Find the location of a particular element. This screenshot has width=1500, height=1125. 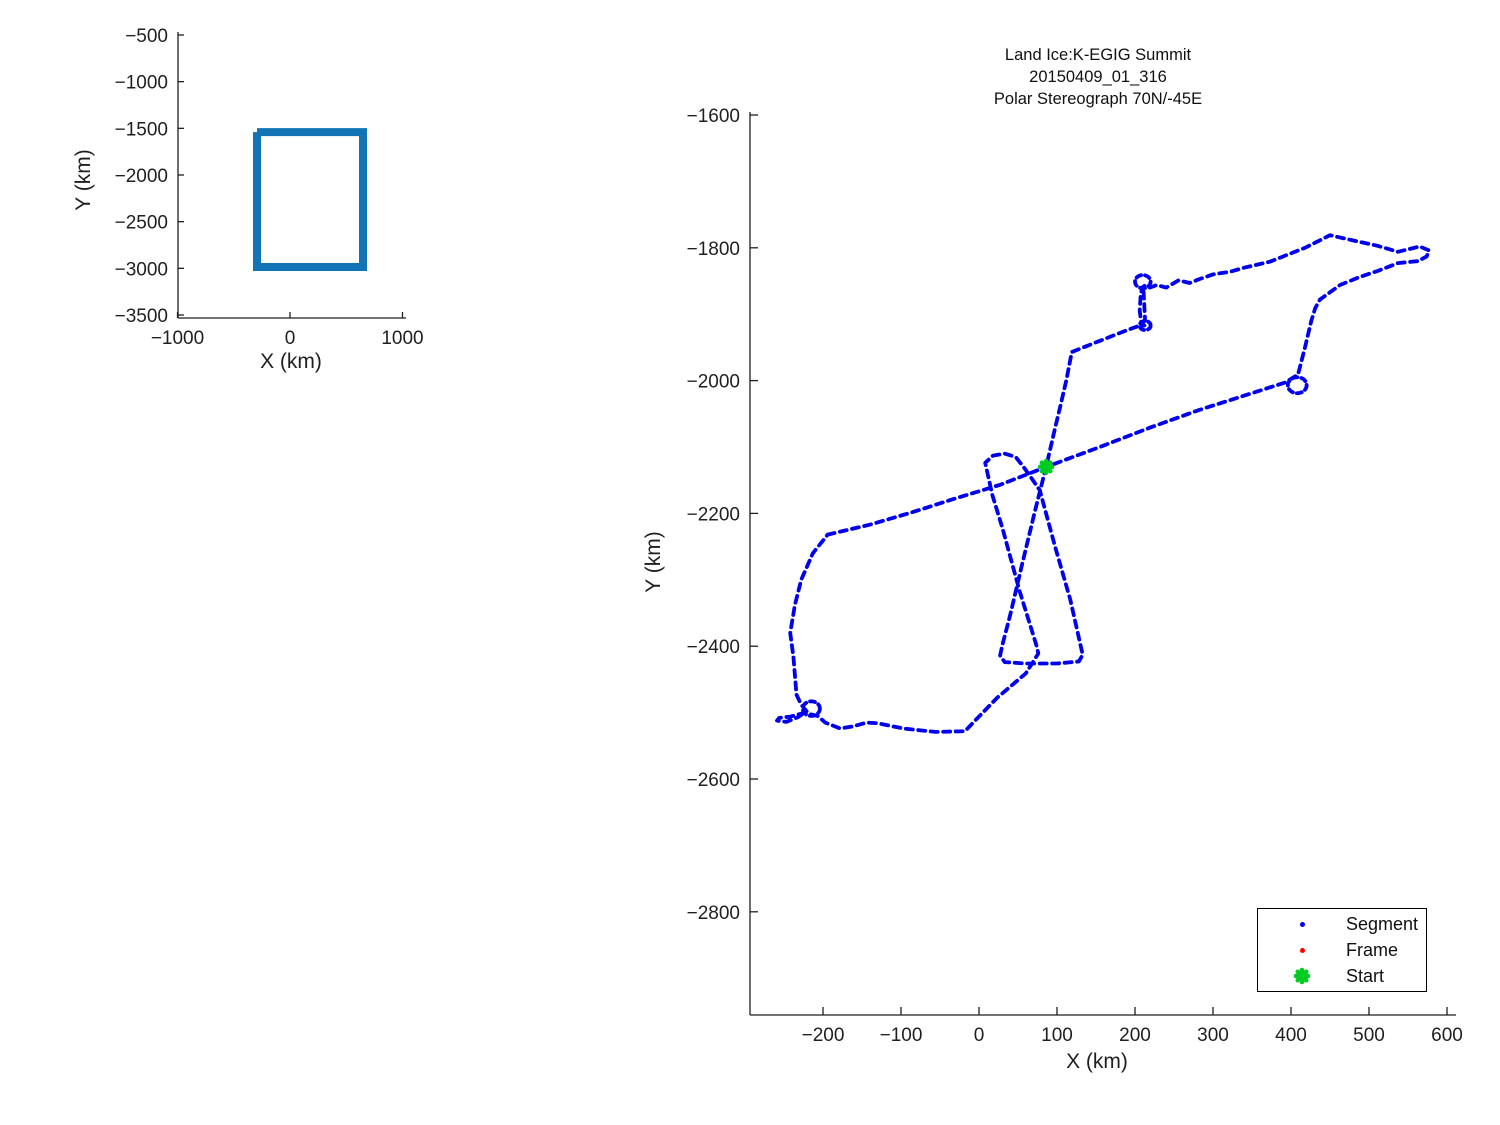

main-x-tick-label: 100 is located at coordinates (1057, 1035).